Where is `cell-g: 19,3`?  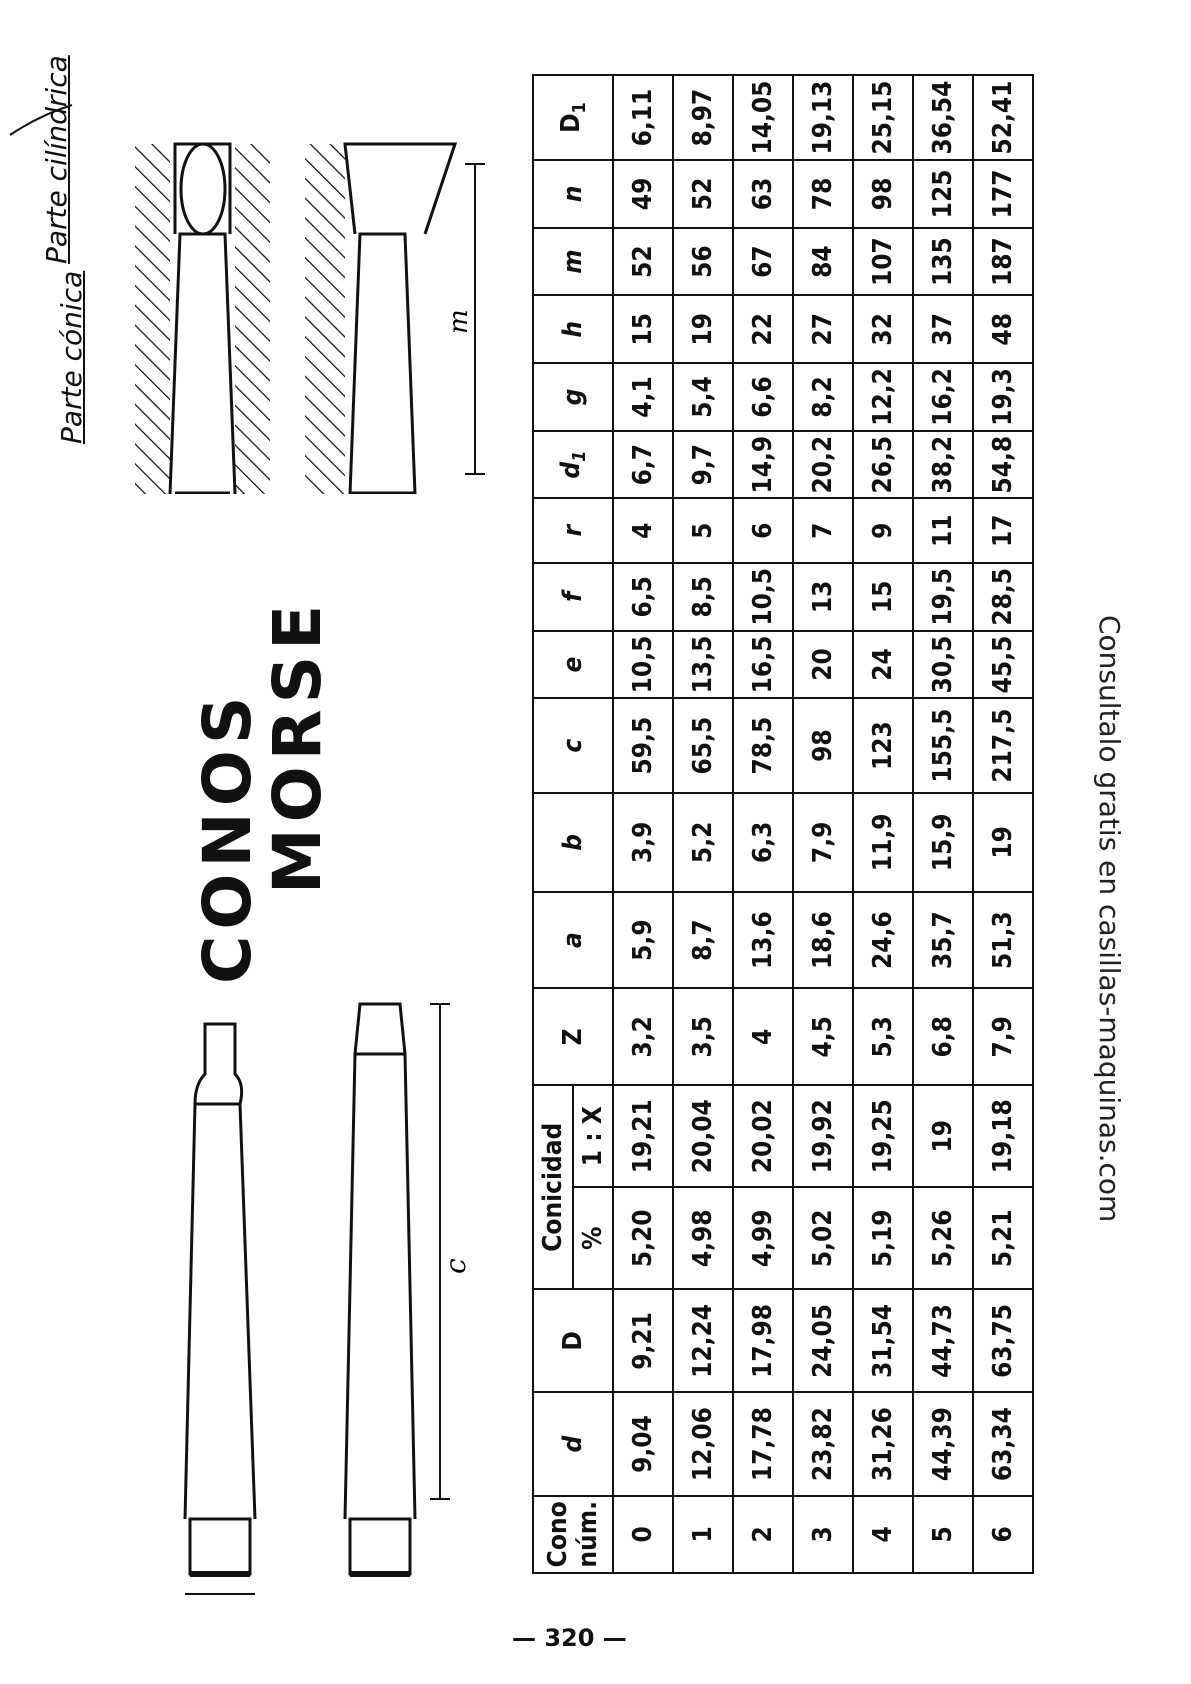 cell-g: 19,3 is located at coordinates (1003, 397).